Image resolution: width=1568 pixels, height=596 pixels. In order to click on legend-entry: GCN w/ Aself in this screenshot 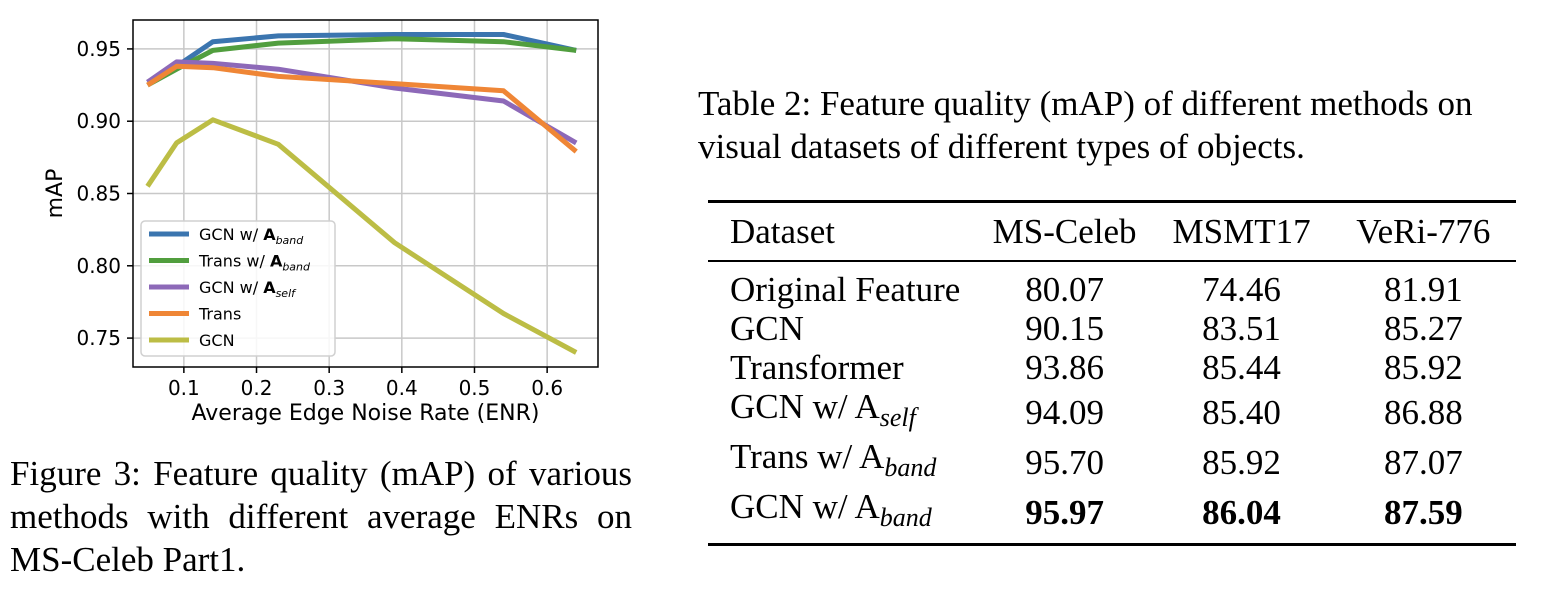, I will do `click(248, 289)`.